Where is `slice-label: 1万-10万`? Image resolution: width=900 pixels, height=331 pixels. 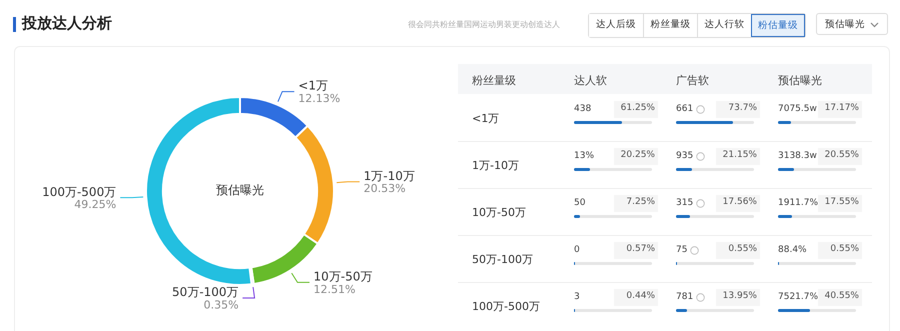 slice-label: 1万-10万 is located at coordinates (389, 175).